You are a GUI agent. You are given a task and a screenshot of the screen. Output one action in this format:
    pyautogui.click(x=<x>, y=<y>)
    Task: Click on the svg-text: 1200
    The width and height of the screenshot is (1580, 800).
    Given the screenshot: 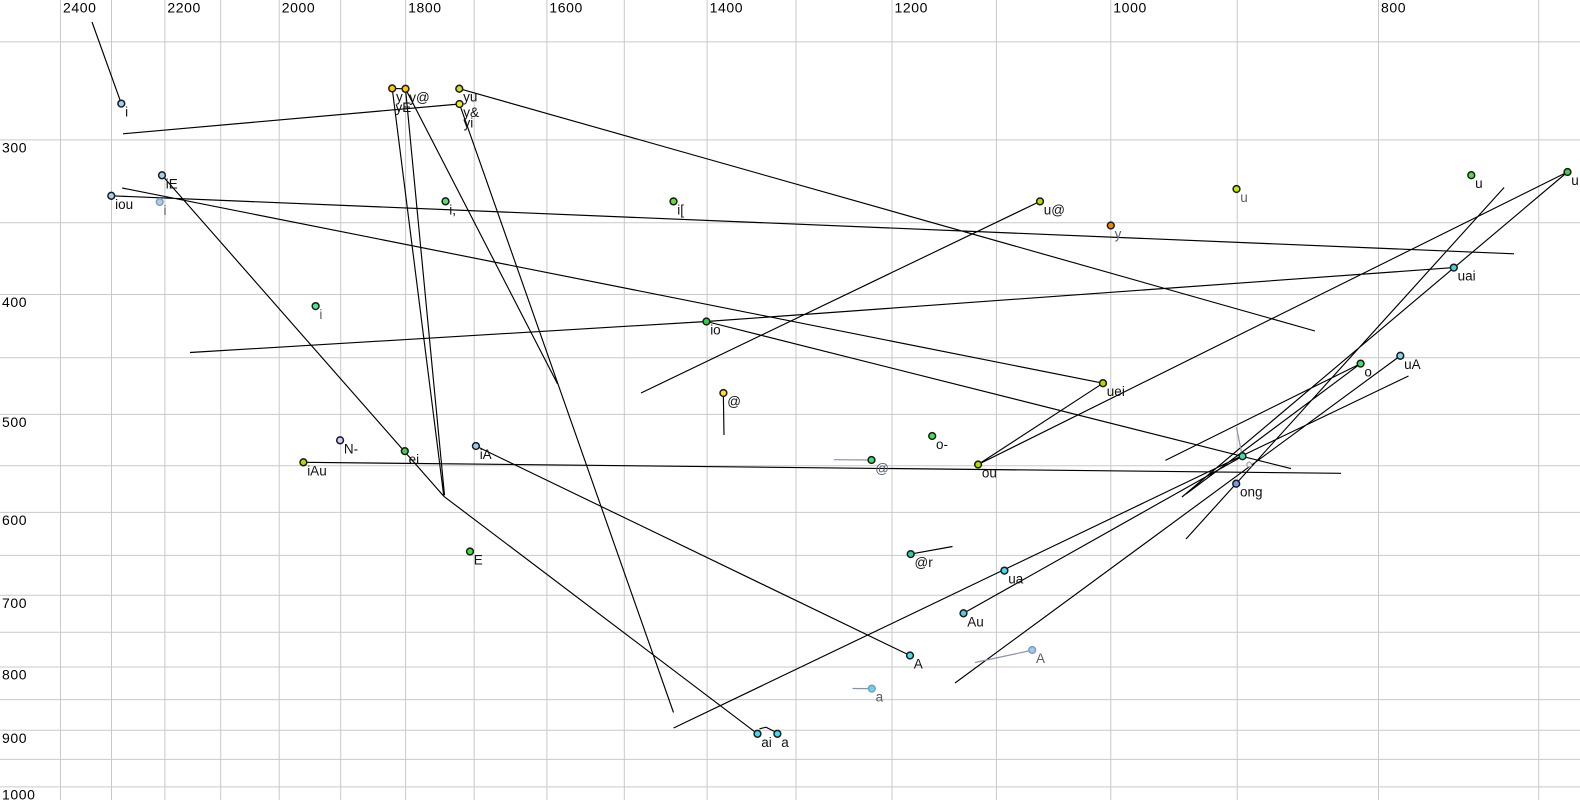 What is the action you would take?
    pyautogui.click(x=912, y=8)
    